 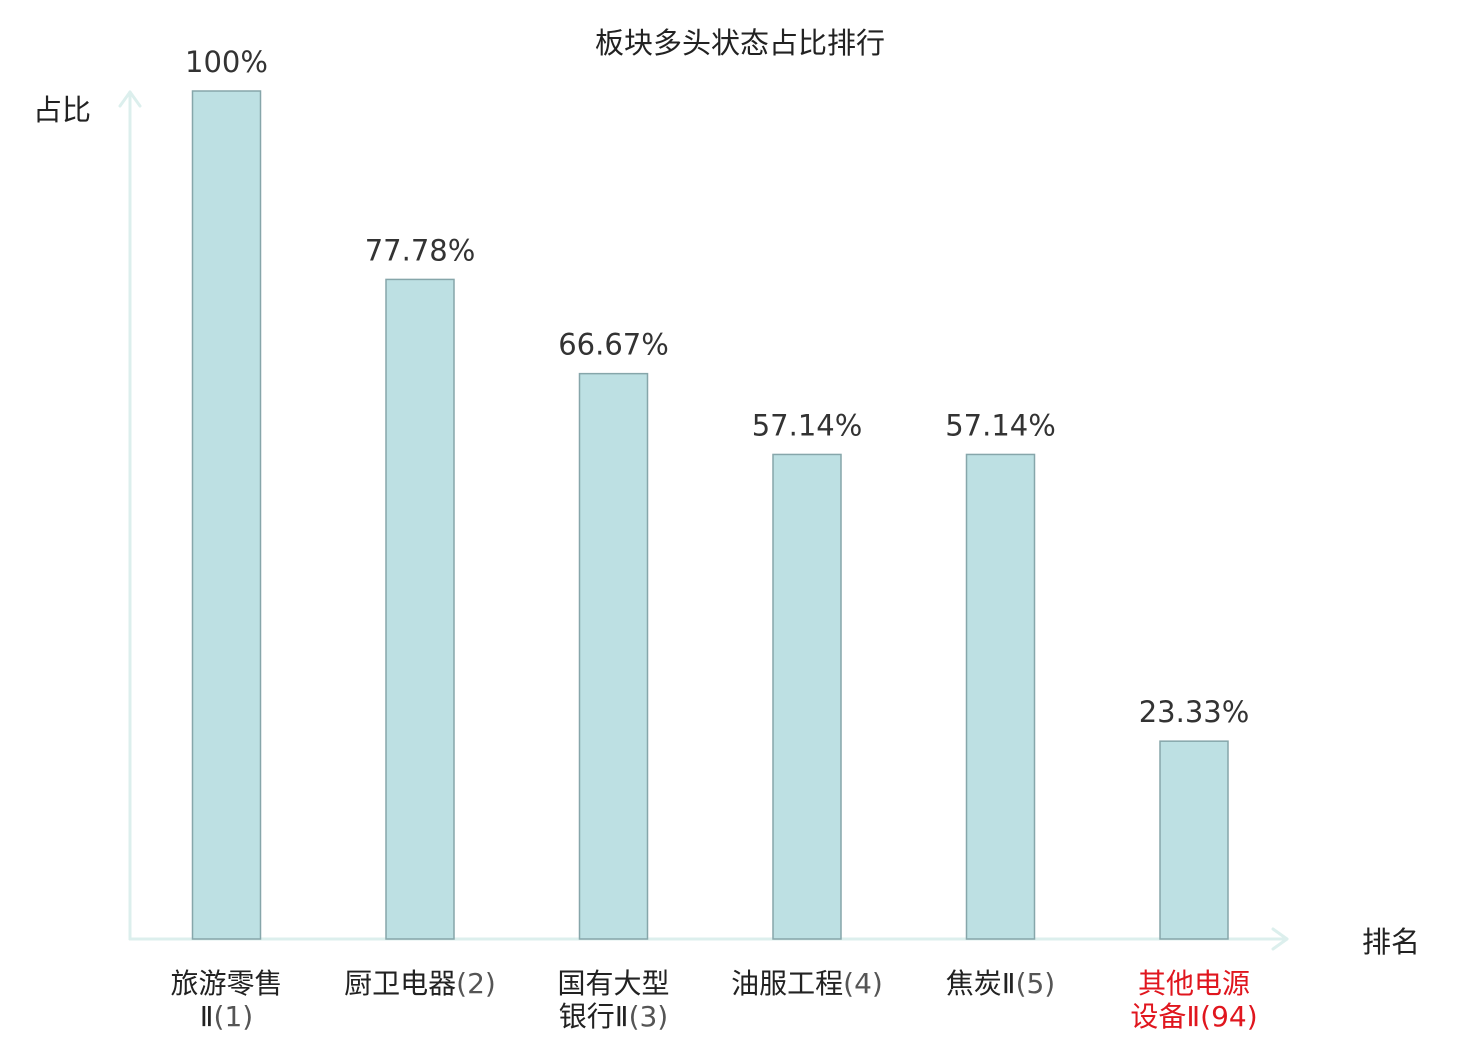 What do you see at coordinates (130, 99) in the screenshot?
I see `y-axis-arrow-icon` at bounding box center [130, 99].